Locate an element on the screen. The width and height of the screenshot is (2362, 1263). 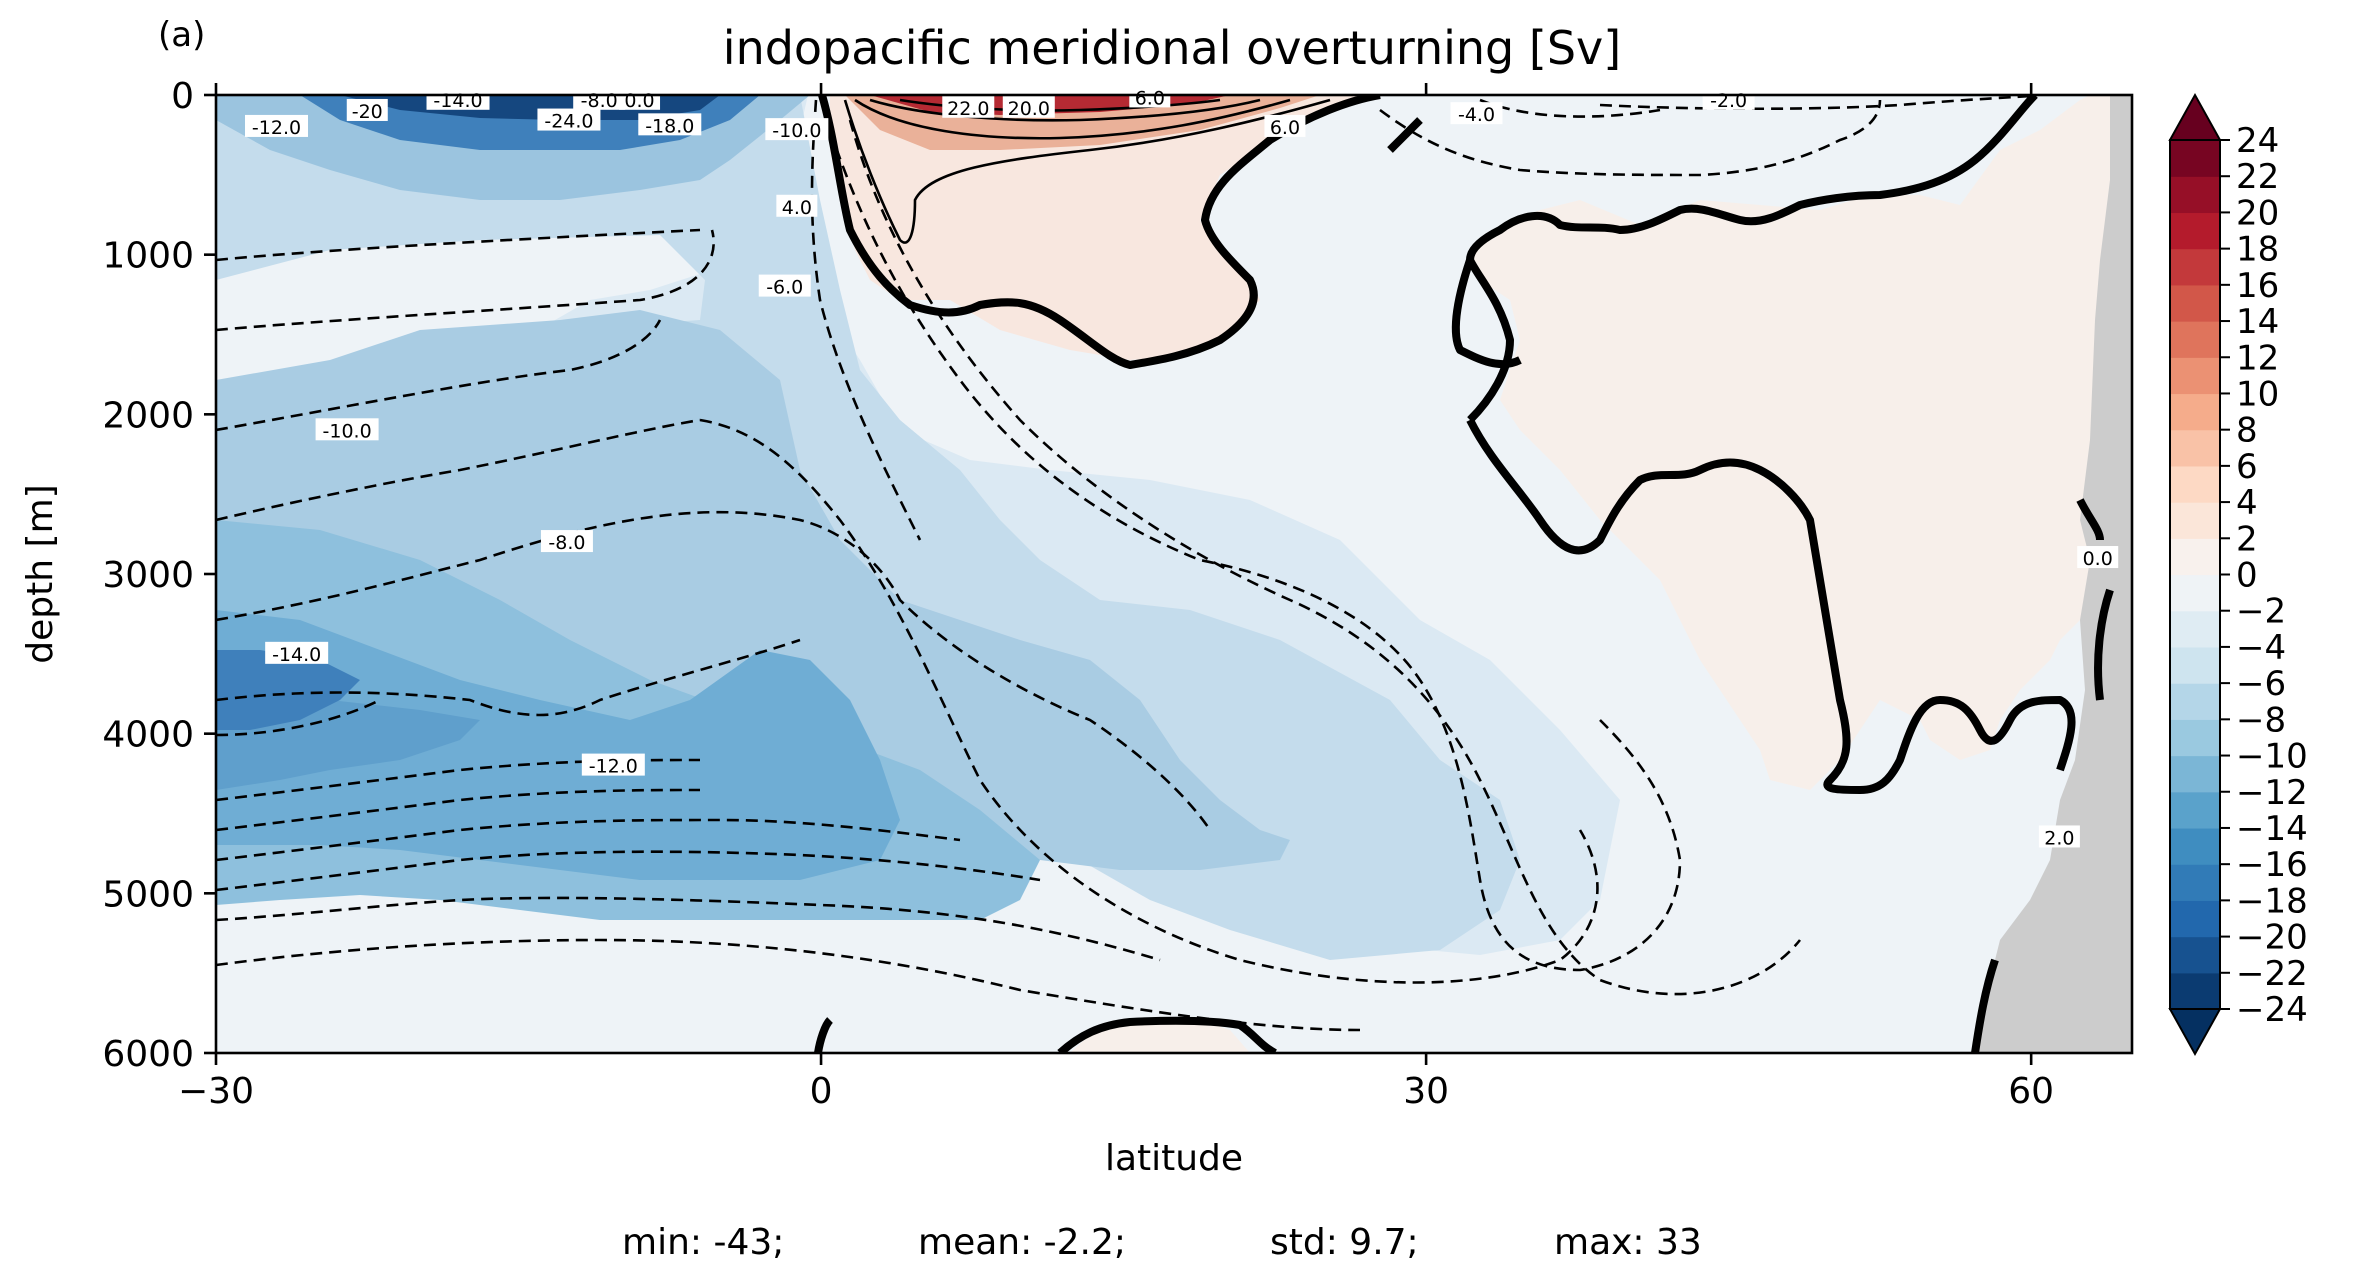
contour-label: 20.0 is located at coordinates (1028, 107).